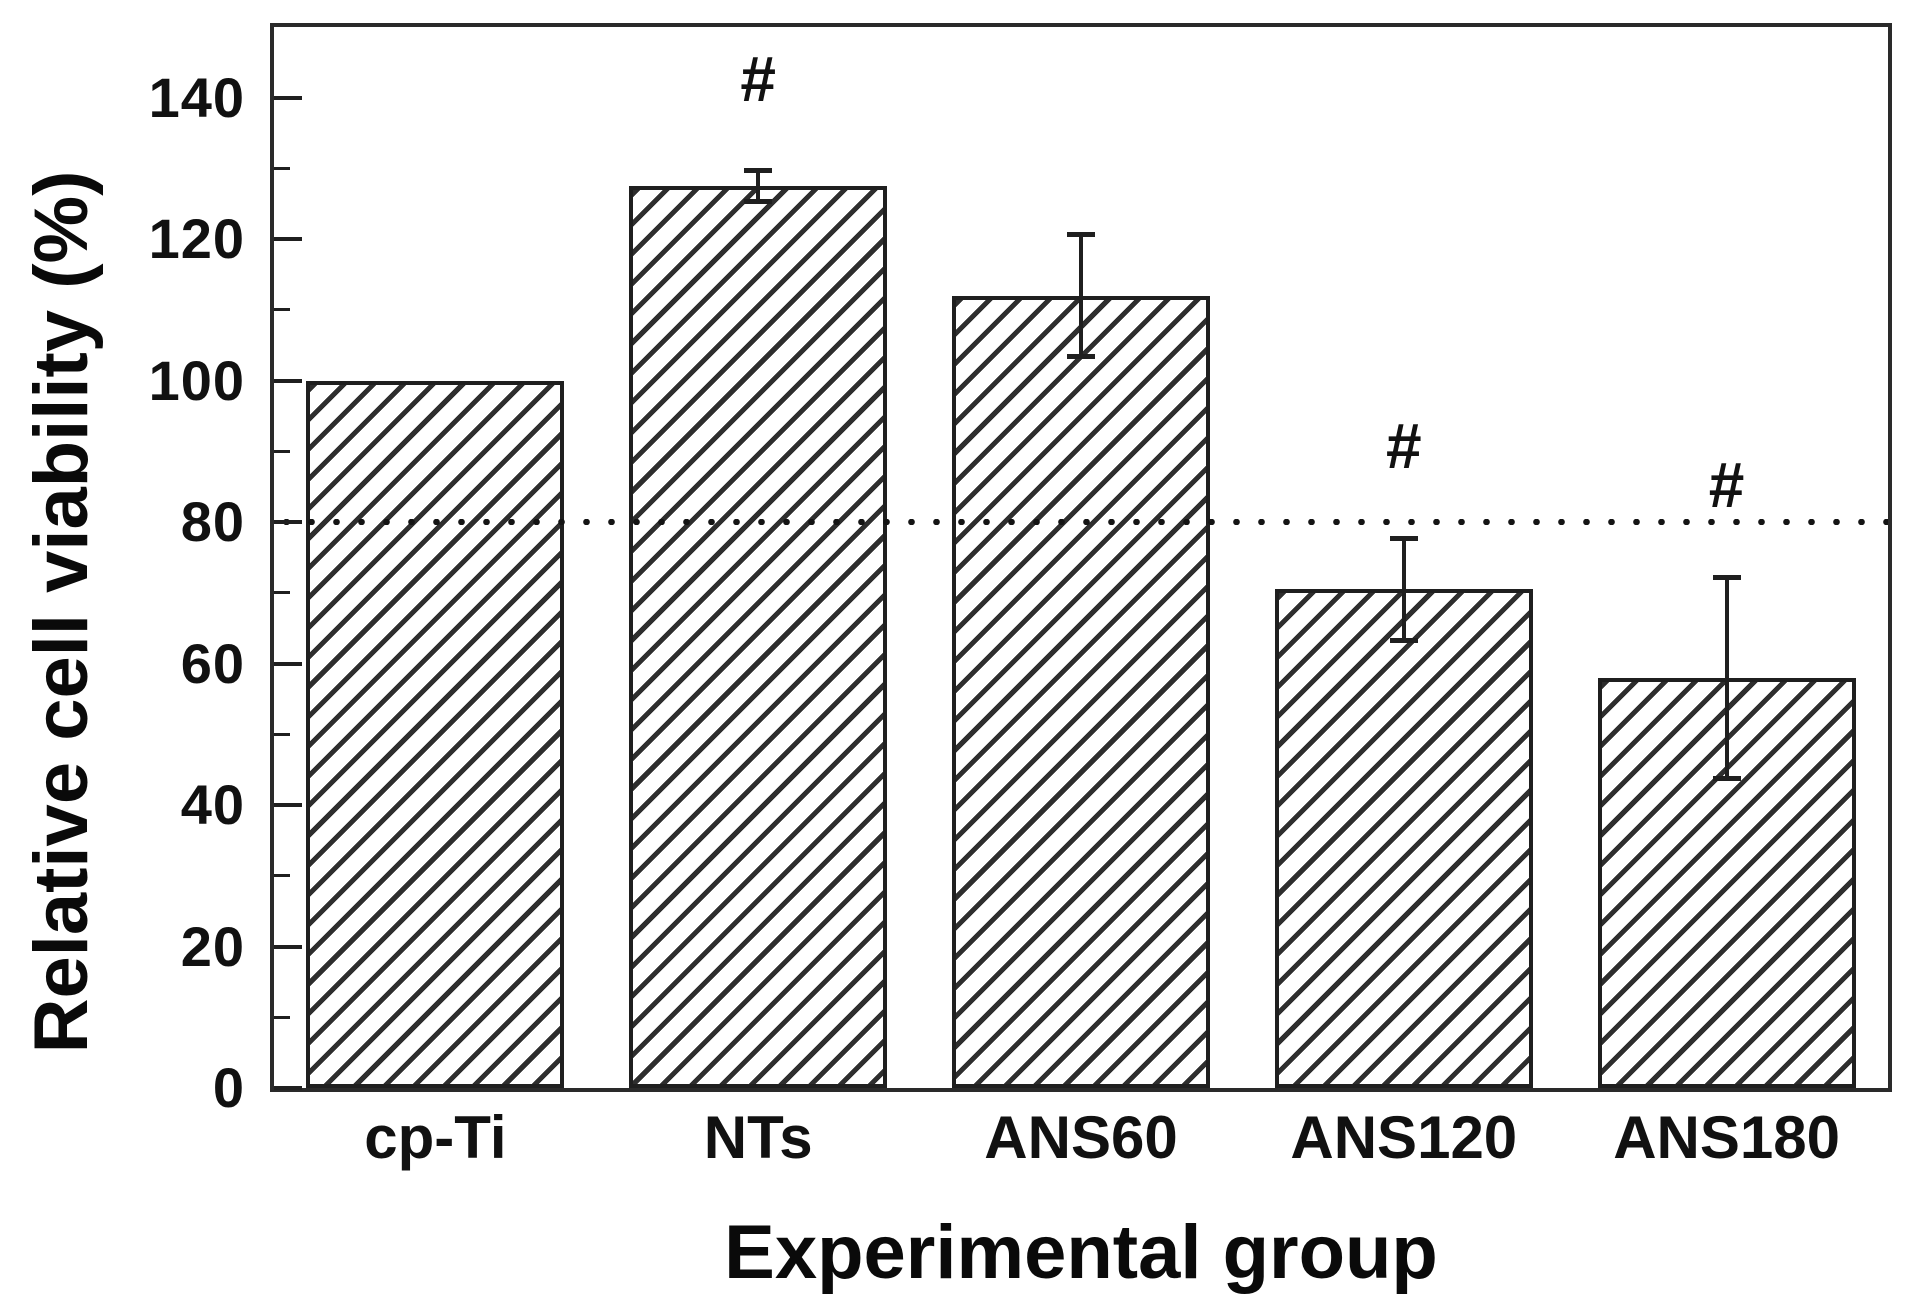  What do you see at coordinates (1726, 678) in the screenshot?
I see `error-bar-ANS180` at bounding box center [1726, 678].